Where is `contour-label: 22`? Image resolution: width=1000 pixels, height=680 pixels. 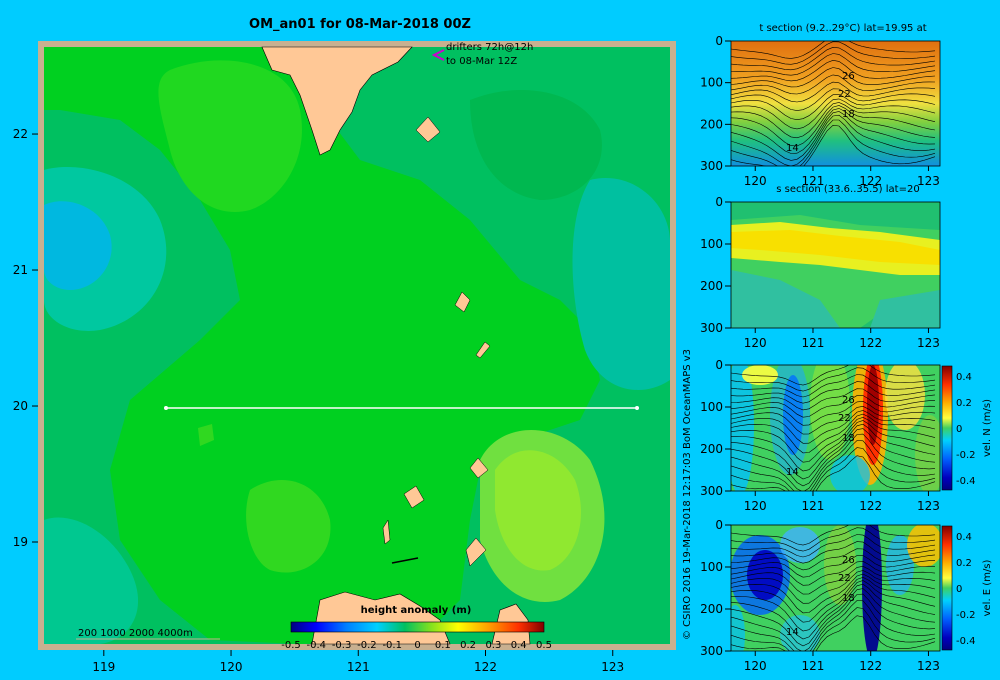 contour-label: 22 is located at coordinates (844, 94).